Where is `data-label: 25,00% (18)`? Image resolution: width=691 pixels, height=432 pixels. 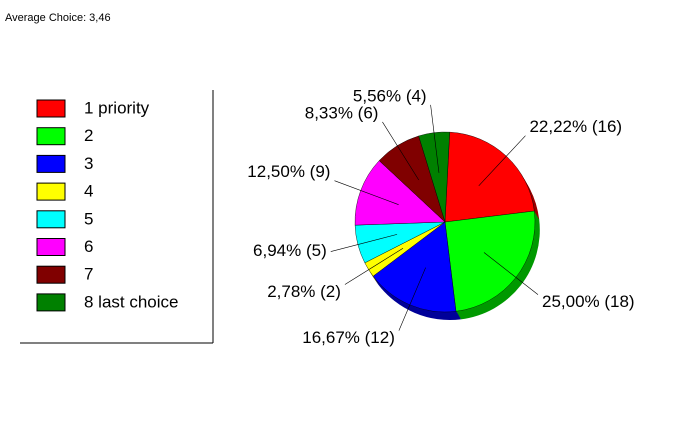
data-label: 25,00% (18) is located at coordinates (588, 301).